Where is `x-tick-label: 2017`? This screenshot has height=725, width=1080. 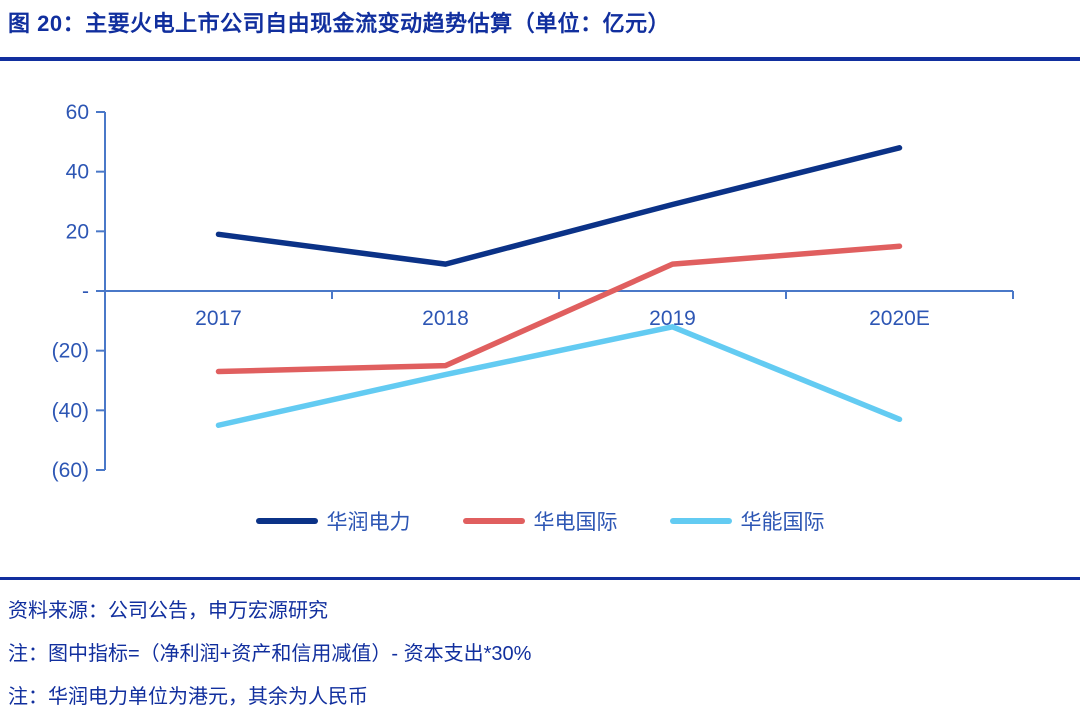 x-tick-label: 2017 is located at coordinates (218, 318).